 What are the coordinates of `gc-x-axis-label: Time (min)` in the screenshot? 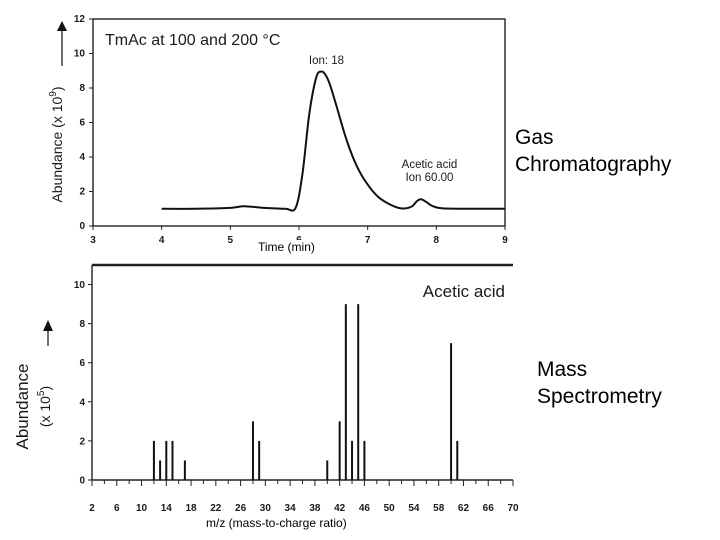 It's located at (286, 247).